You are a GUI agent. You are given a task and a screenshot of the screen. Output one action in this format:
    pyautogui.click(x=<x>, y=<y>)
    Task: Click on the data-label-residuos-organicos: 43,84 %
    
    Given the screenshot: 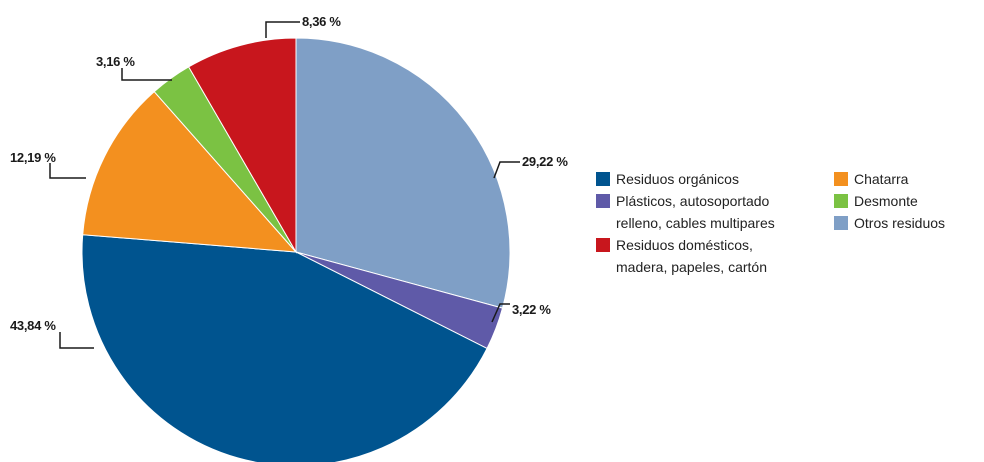 What is the action you would take?
    pyautogui.click(x=33, y=325)
    